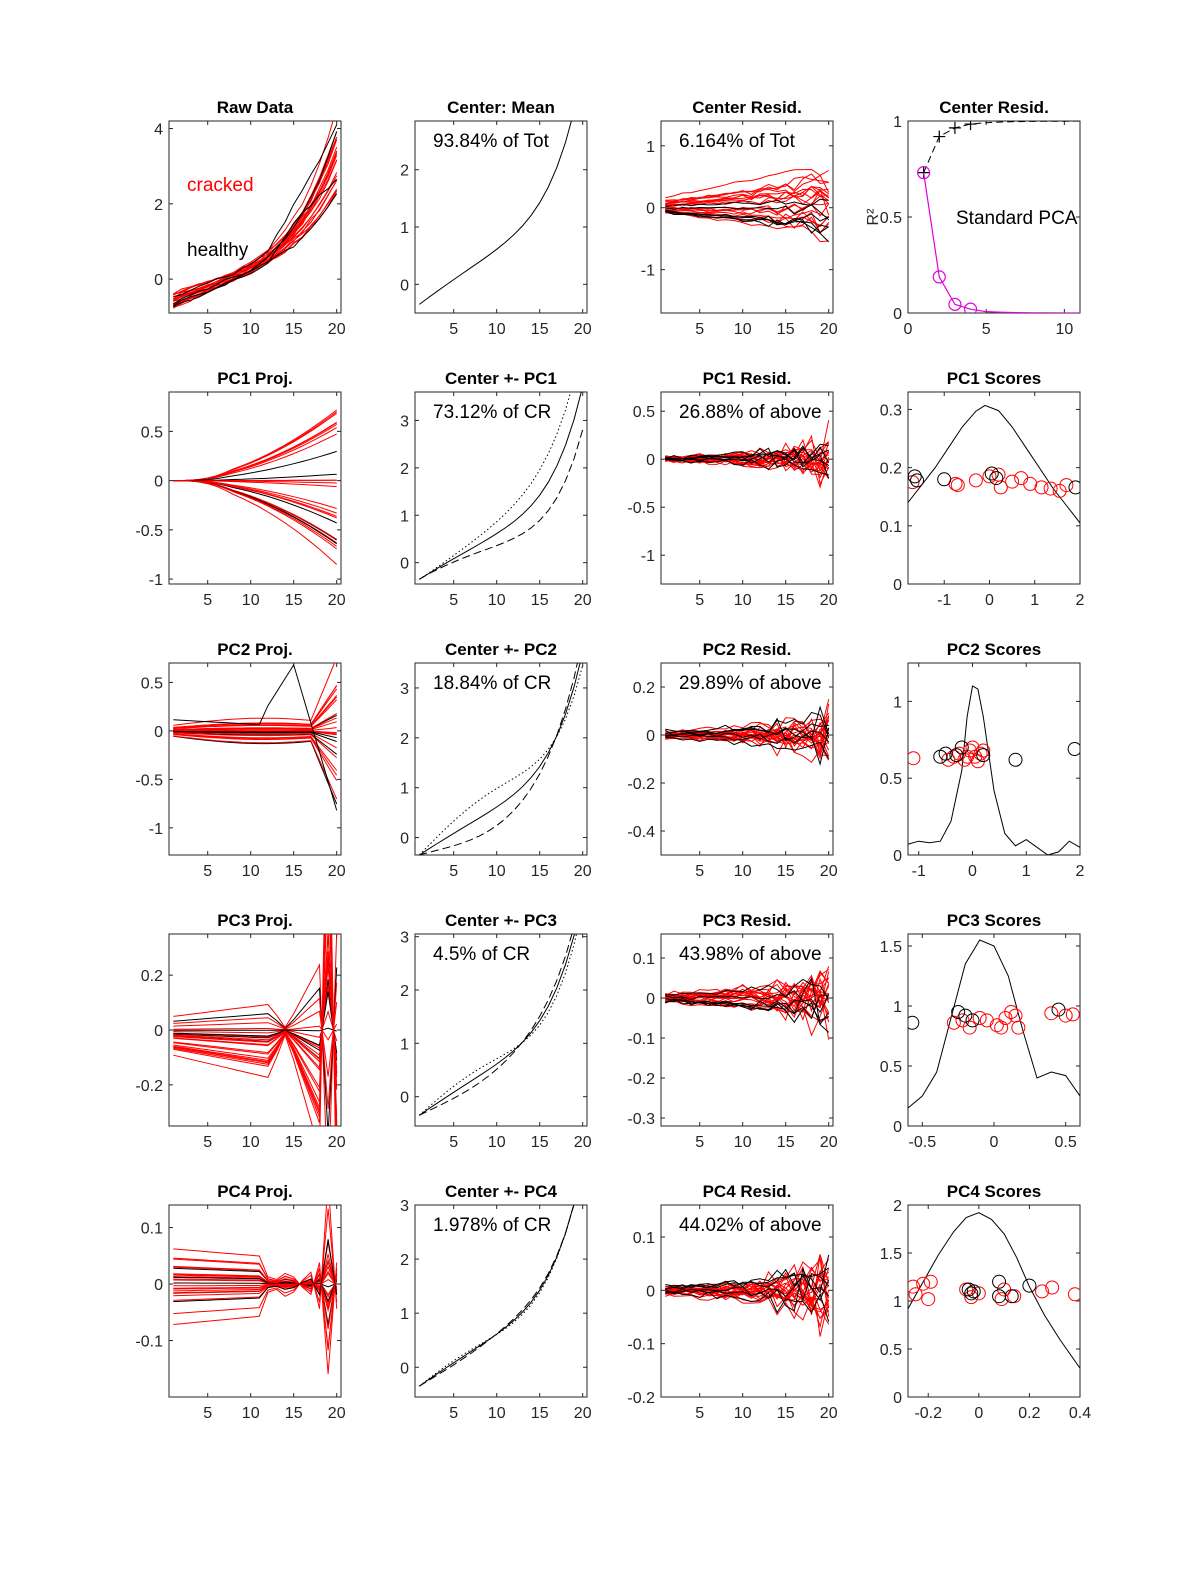 This screenshot has height=1575, width=1200. Describe the element at coordinates (404, 1260) in the screenshot. I see `y-tick-label: 2` at that location.